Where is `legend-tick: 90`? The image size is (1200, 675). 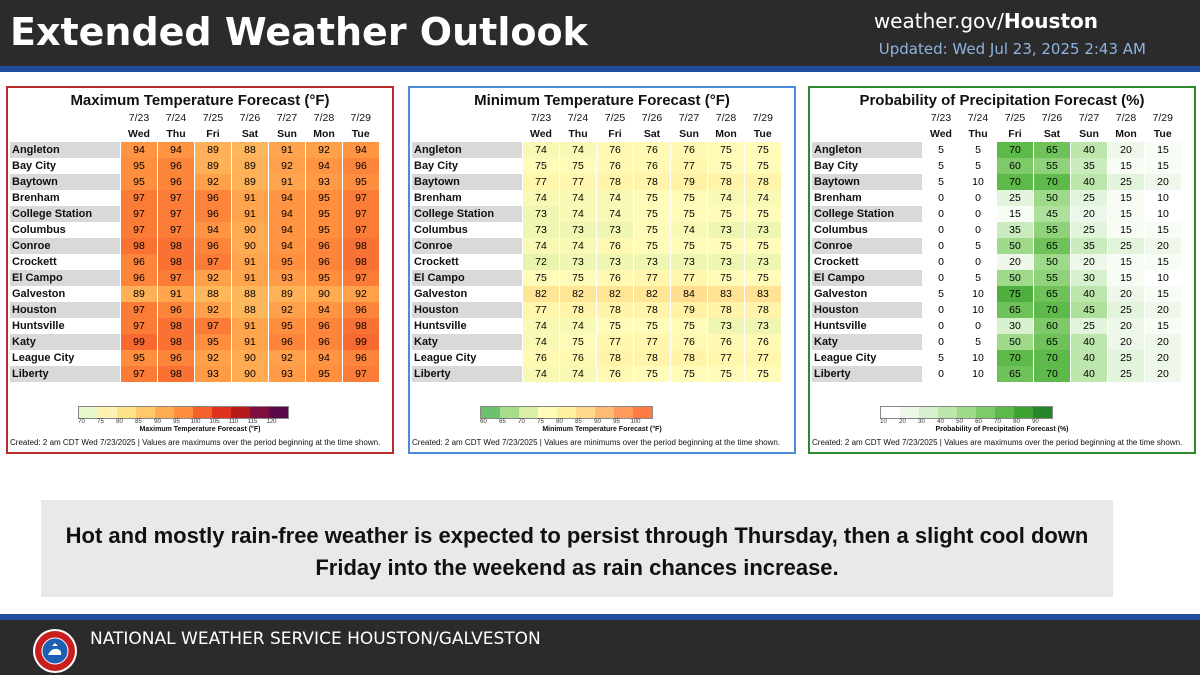 legend-tick: 90 is located at coordinates (597, 422).